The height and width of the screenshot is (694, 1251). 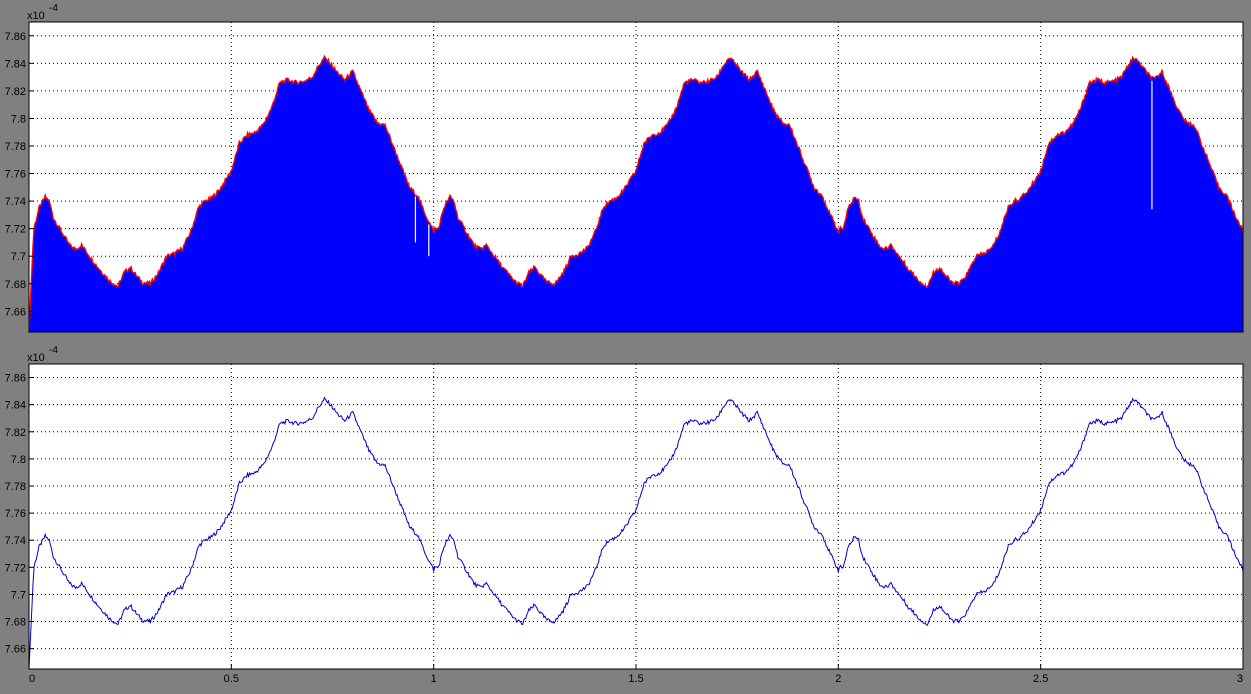 I want to click on x-tick-label: 2.5, so click(x=1040, y=679).